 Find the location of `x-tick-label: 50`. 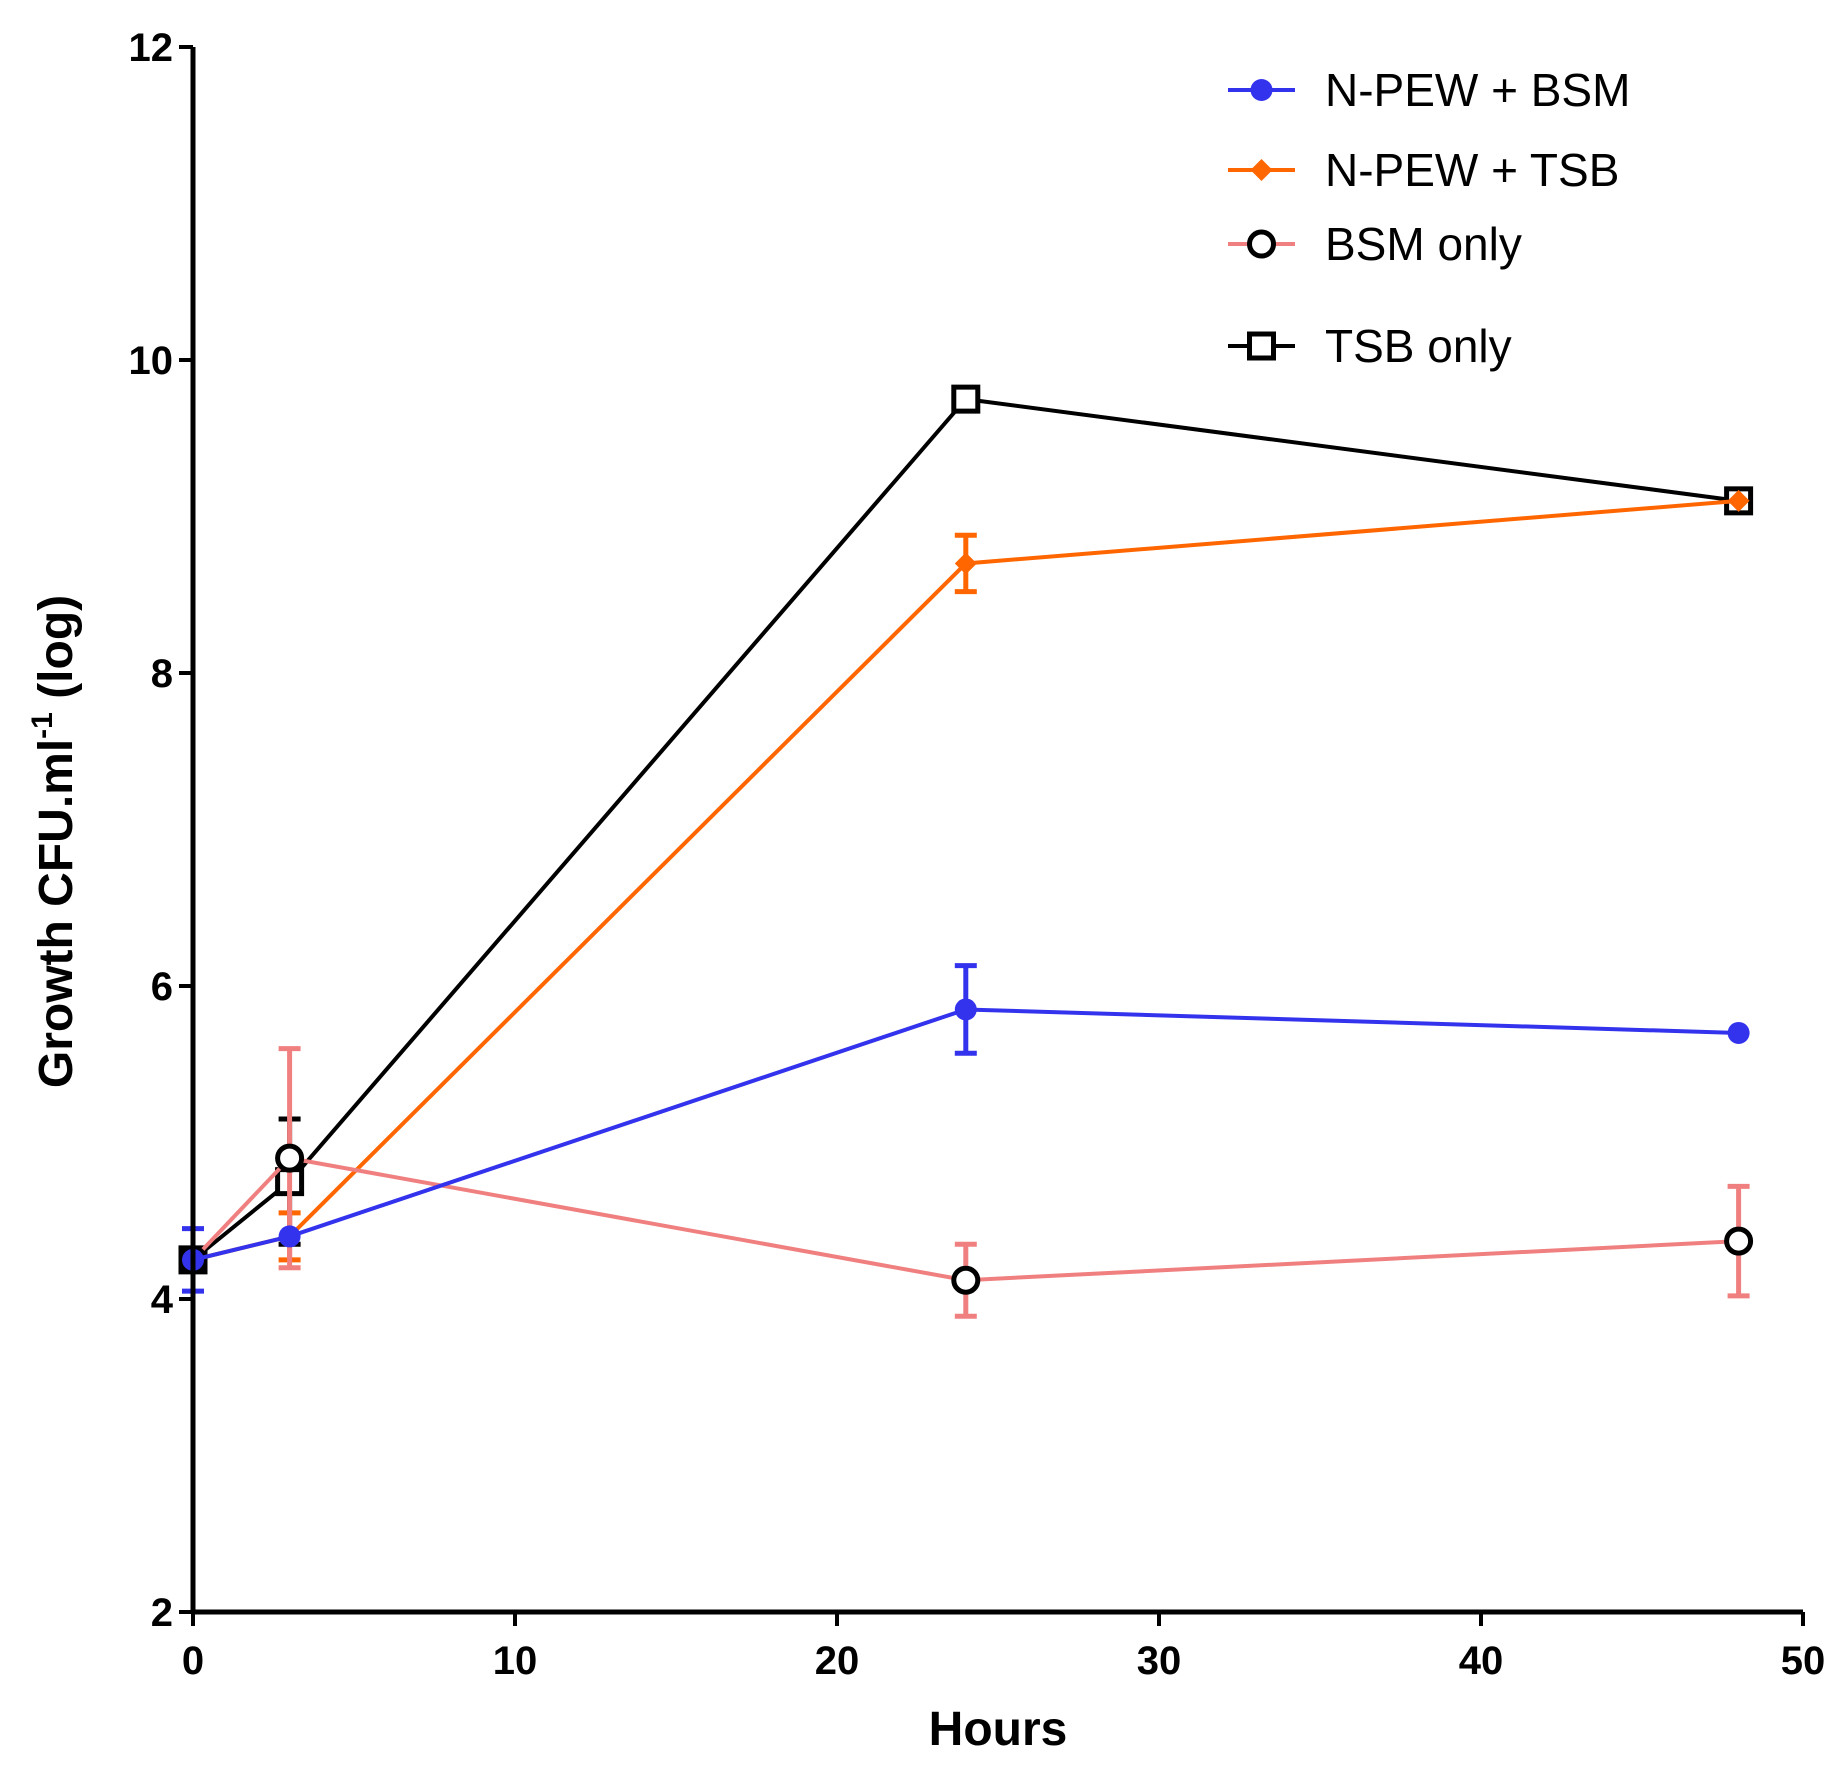

x-tick-label: 50 is located at coordinates (1803, 1661).